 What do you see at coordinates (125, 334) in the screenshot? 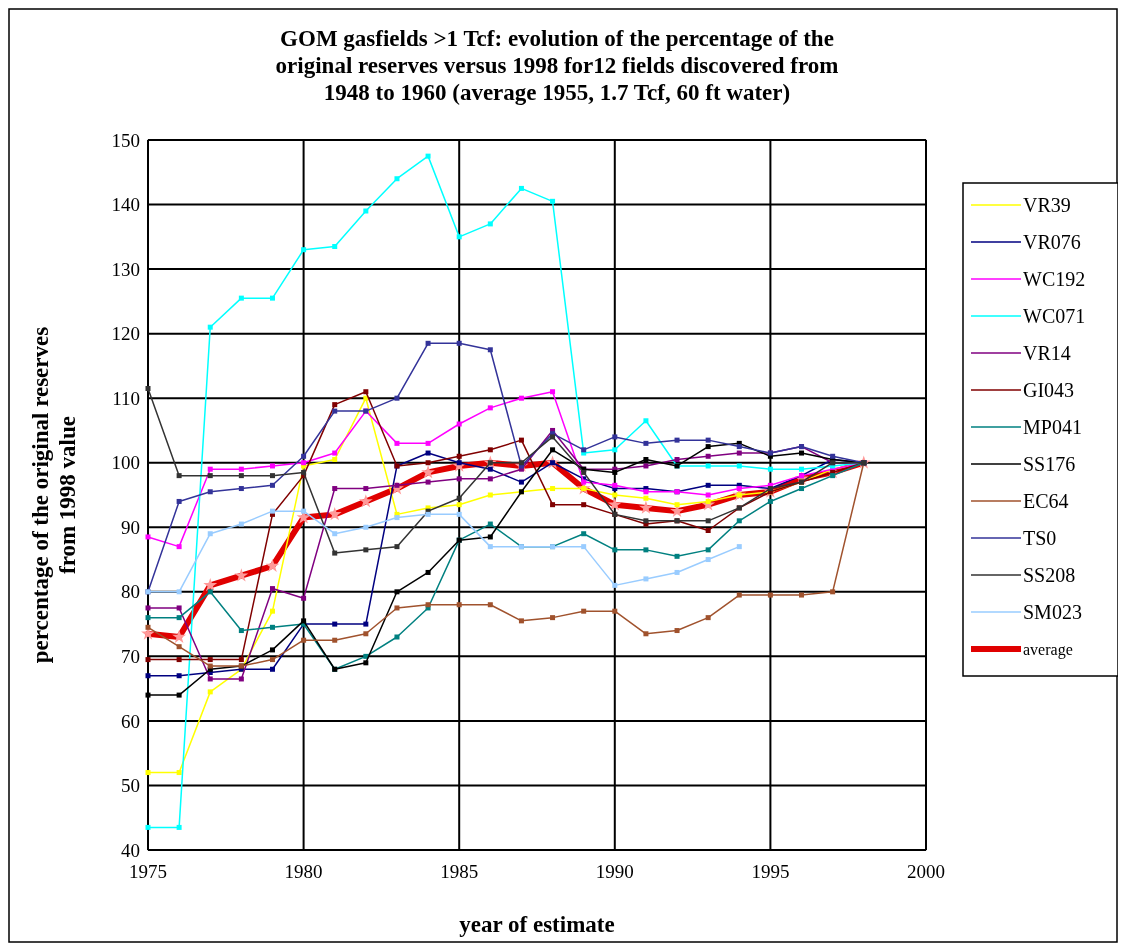
I see `y-tick-label: 120` at bounding box center [125, 334].